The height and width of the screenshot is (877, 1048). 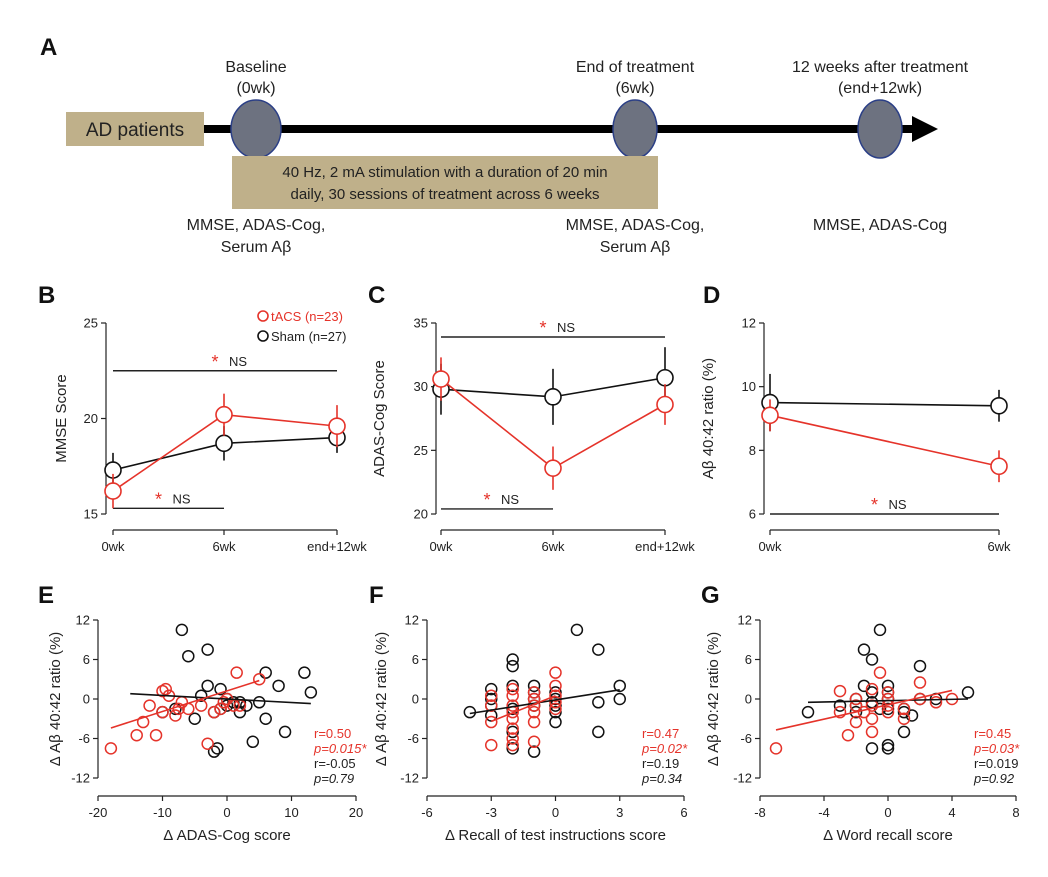 What do you see at coordinates (752, 450) in the screenshot?
I see `y-tick-label: 8` at bounding box center [752, 450].